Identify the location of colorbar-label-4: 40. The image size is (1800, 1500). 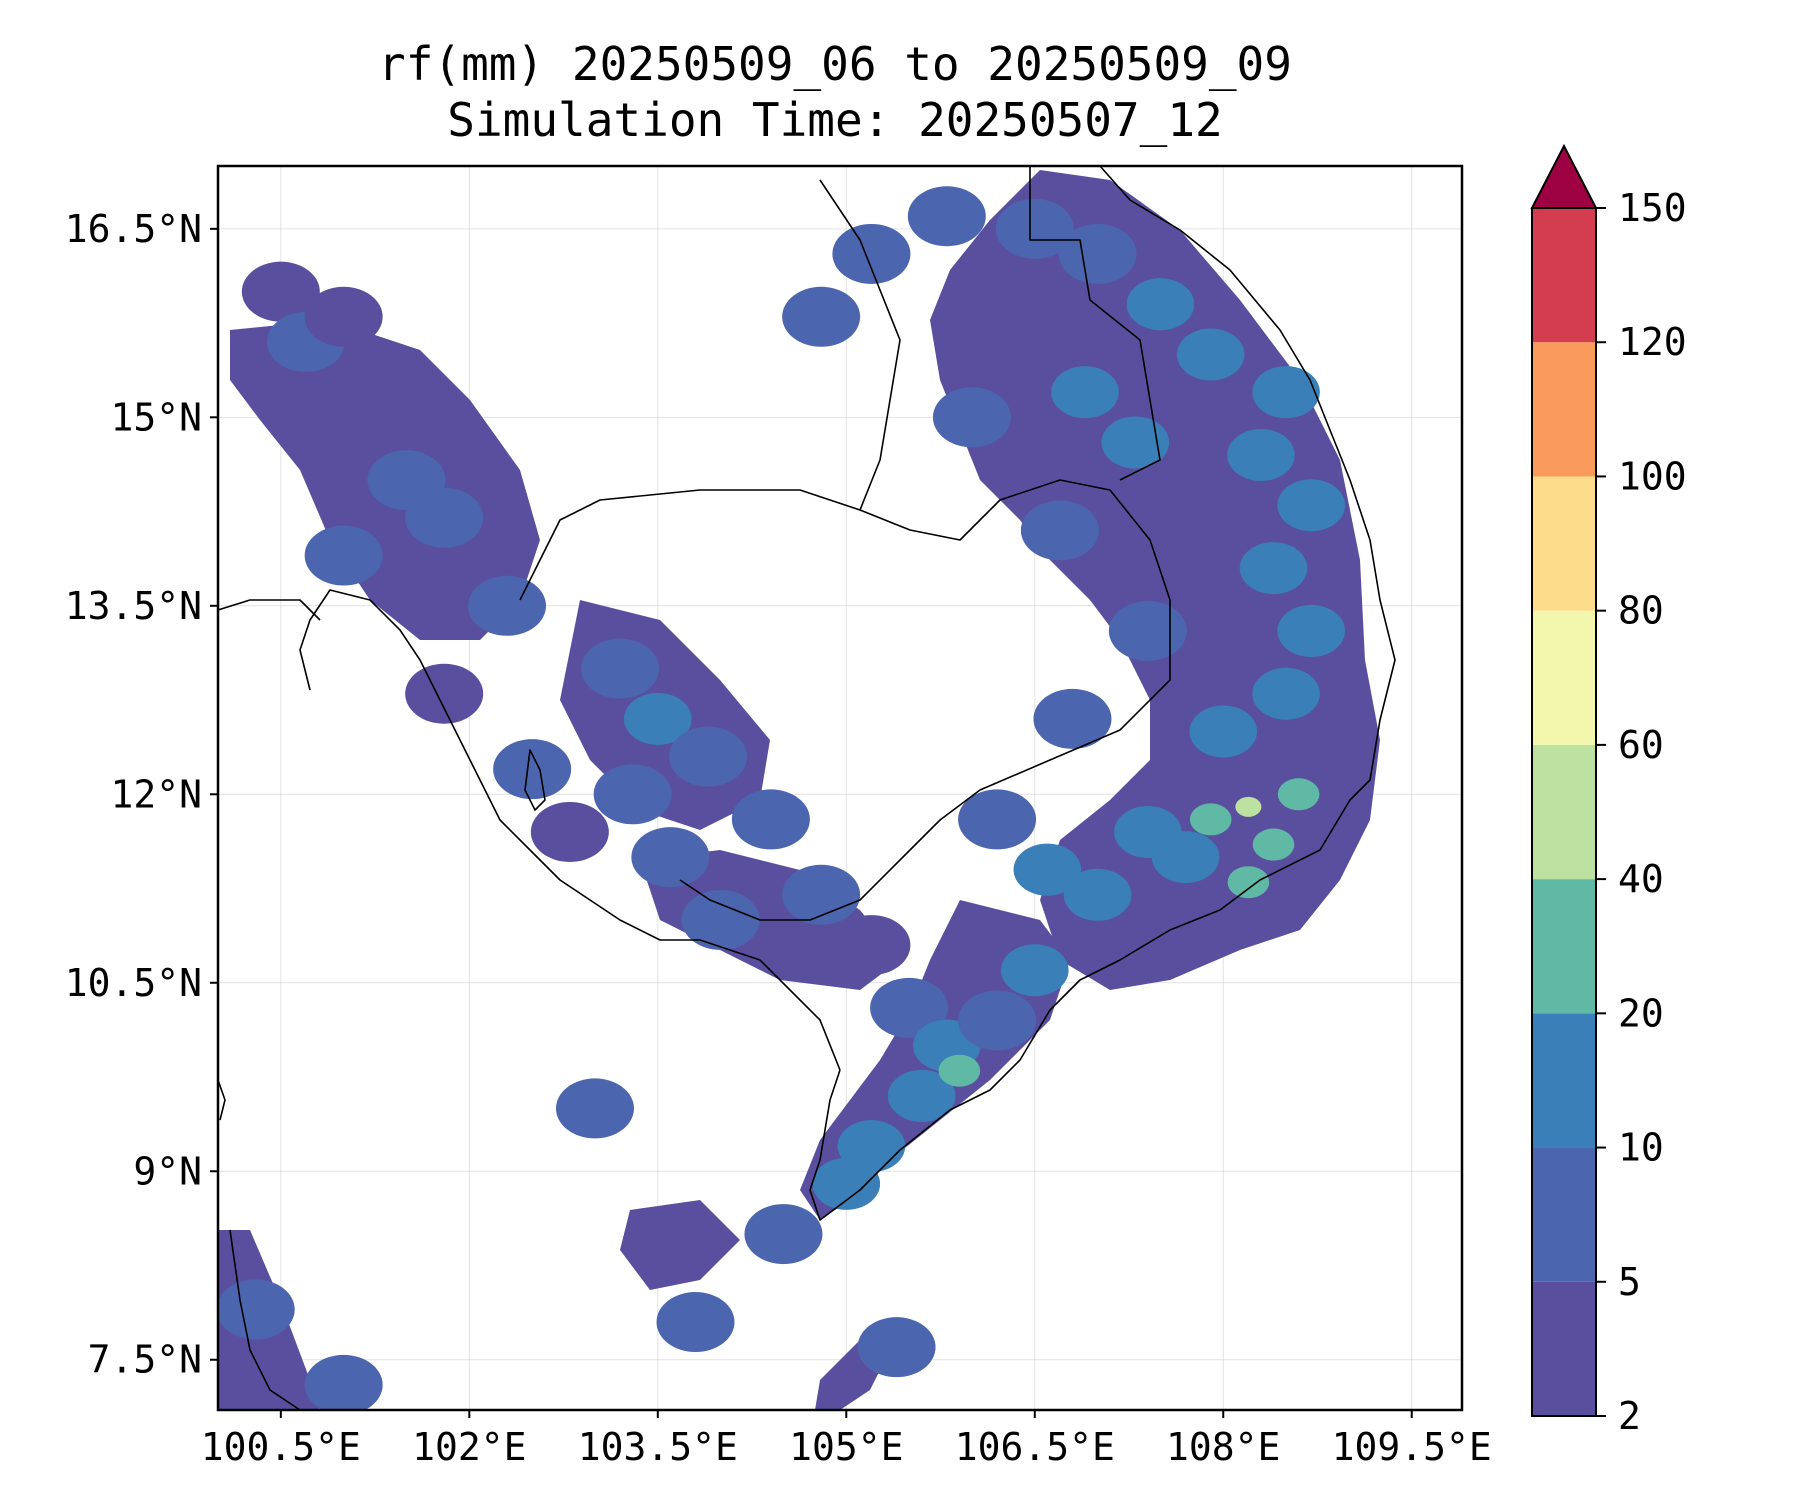
(1641, 879).